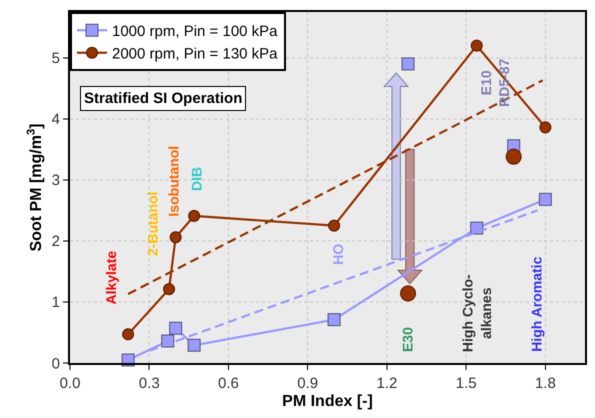 Image resolution: width=595 pixels, height=418 pixels. What do you see at coordinates (536, 304) in the screenshot?
I see `annotation: High Aromatic` at bounding box center [536, 304].